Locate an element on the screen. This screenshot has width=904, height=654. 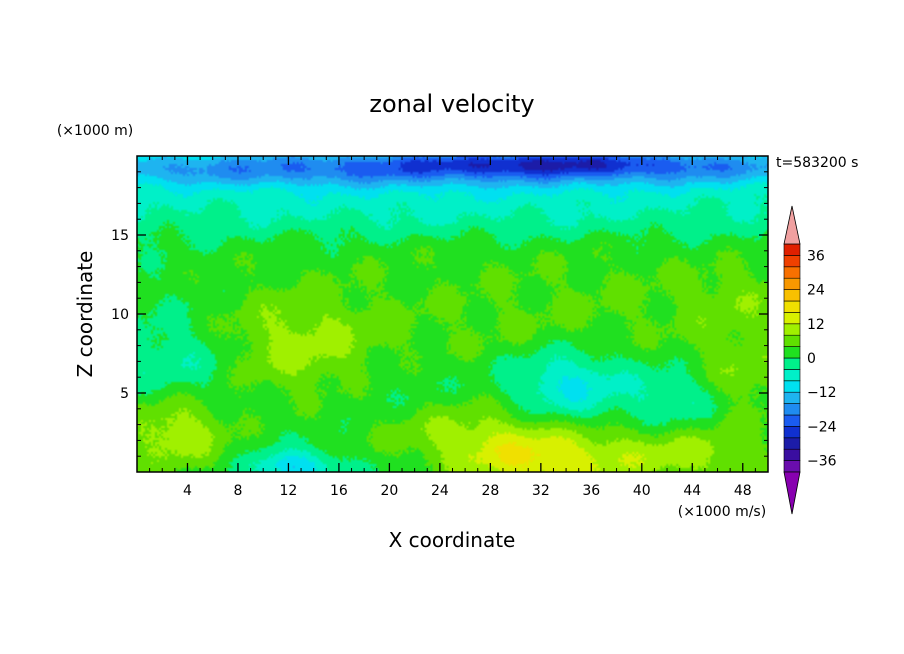
y-tick-label: 15 is located at coordinates (120, 236).